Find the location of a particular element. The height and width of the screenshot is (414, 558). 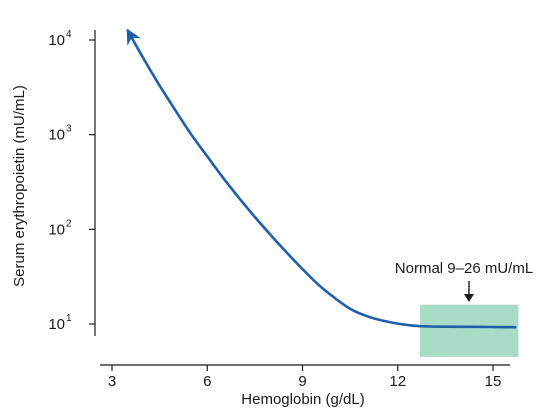

x-tick-label: 9 is located at coordinates (302, 381).